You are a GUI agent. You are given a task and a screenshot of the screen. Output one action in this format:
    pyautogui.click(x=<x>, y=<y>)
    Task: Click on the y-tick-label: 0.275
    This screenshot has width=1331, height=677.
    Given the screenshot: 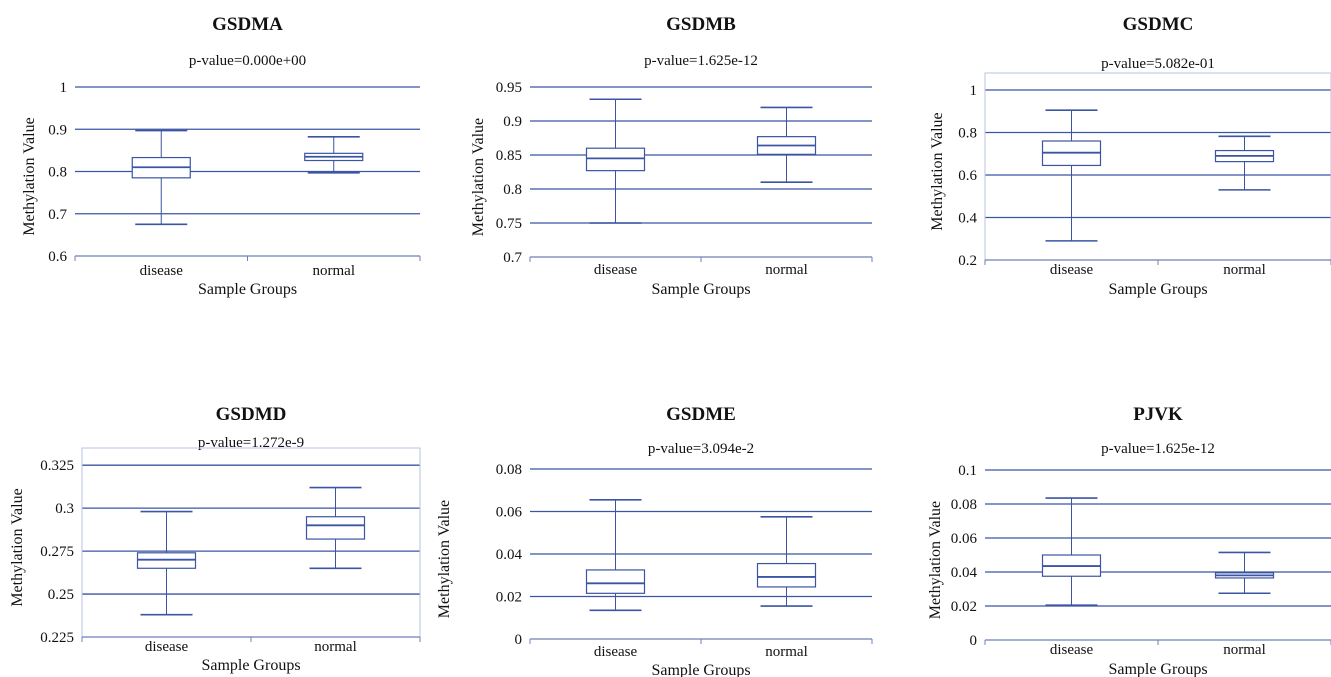 What is the action you would take?
    pyautogui.click(x=57, y=552)
    